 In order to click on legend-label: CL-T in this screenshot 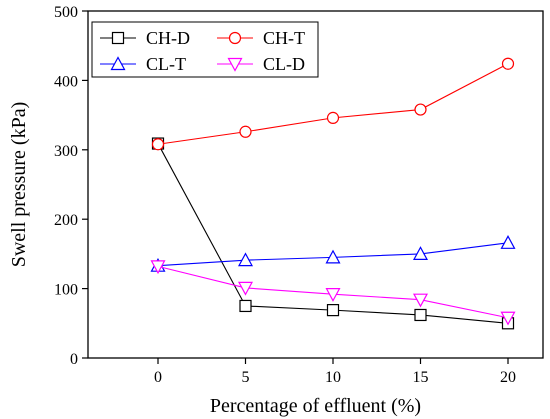, I will do `click(166, 64)`.